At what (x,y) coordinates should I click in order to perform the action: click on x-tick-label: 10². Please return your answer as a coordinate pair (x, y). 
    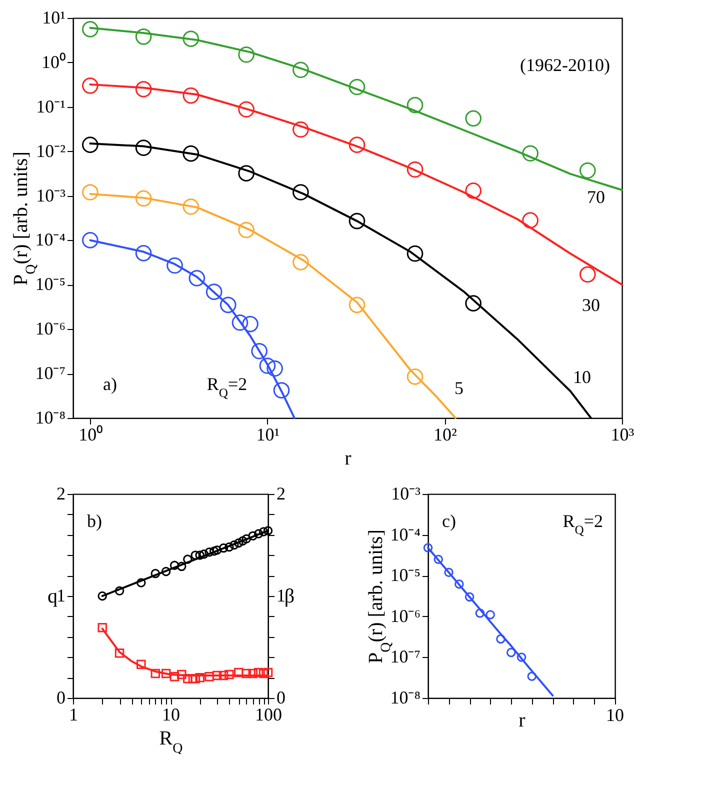
    Looking at the image, I should click on (445, 434).